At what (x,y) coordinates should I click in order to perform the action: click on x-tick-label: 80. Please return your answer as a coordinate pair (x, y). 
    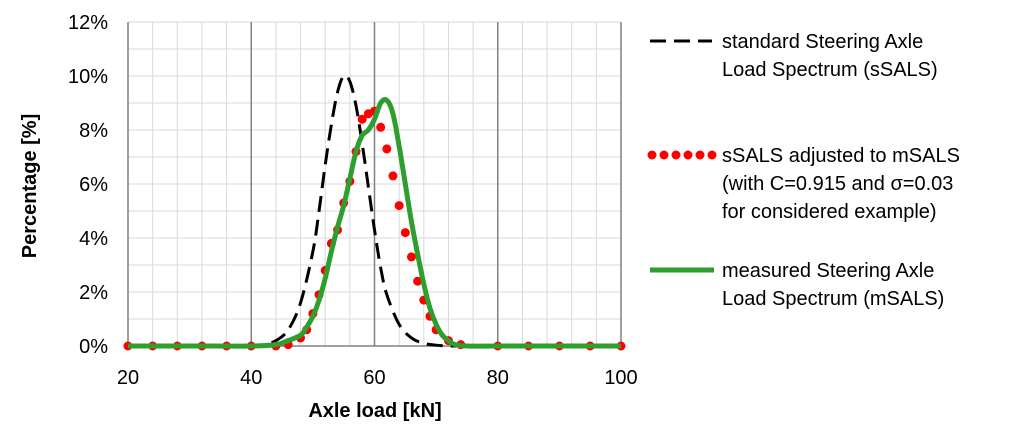
    Looking at the image, I should click on (498, 378).